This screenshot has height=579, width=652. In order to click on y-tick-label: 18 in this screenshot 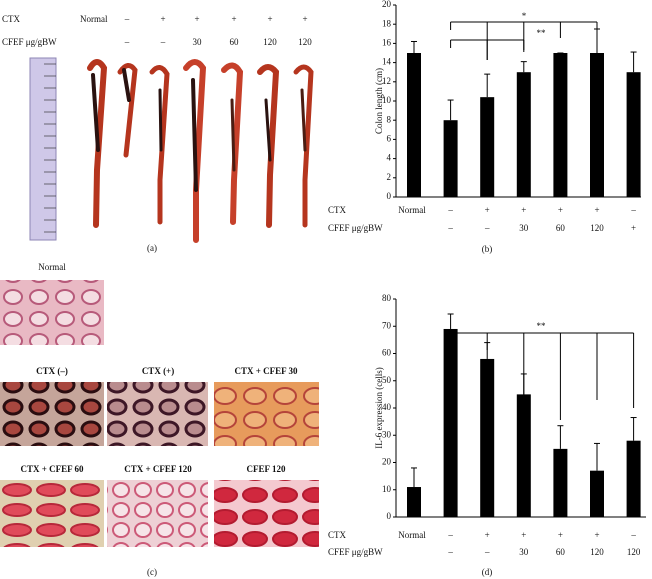, I will do `click(387, 23)`.